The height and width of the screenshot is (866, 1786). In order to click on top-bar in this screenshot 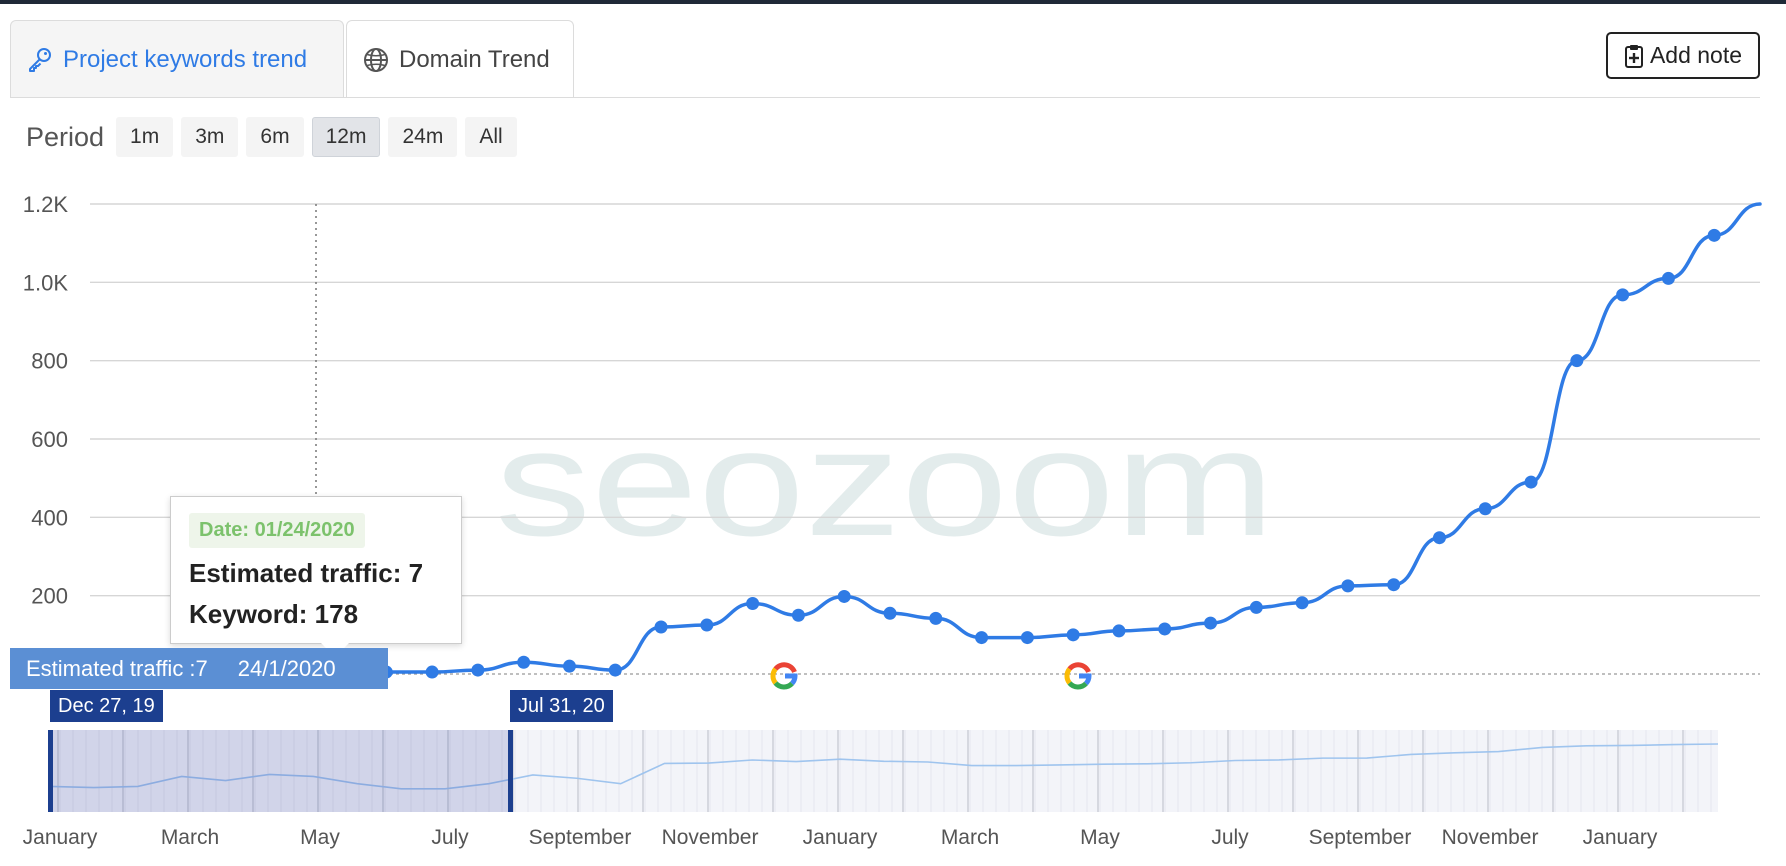, I will do `click(893, 2)`.